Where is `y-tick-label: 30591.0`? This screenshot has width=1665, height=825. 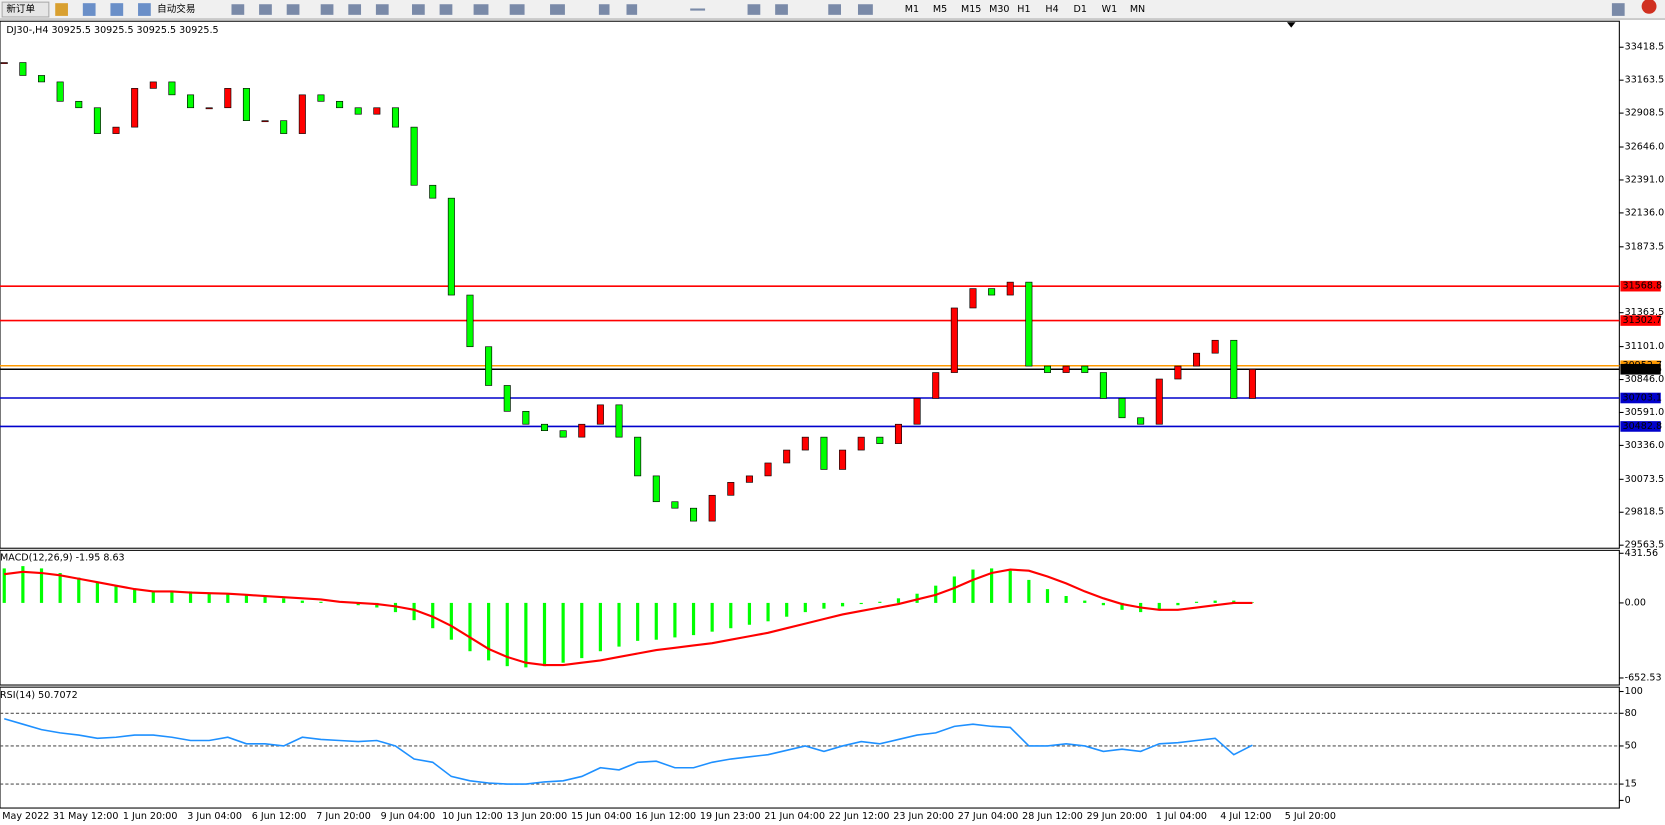 y-tick-label: 30591.0 is located at coordinates (1645, 412).